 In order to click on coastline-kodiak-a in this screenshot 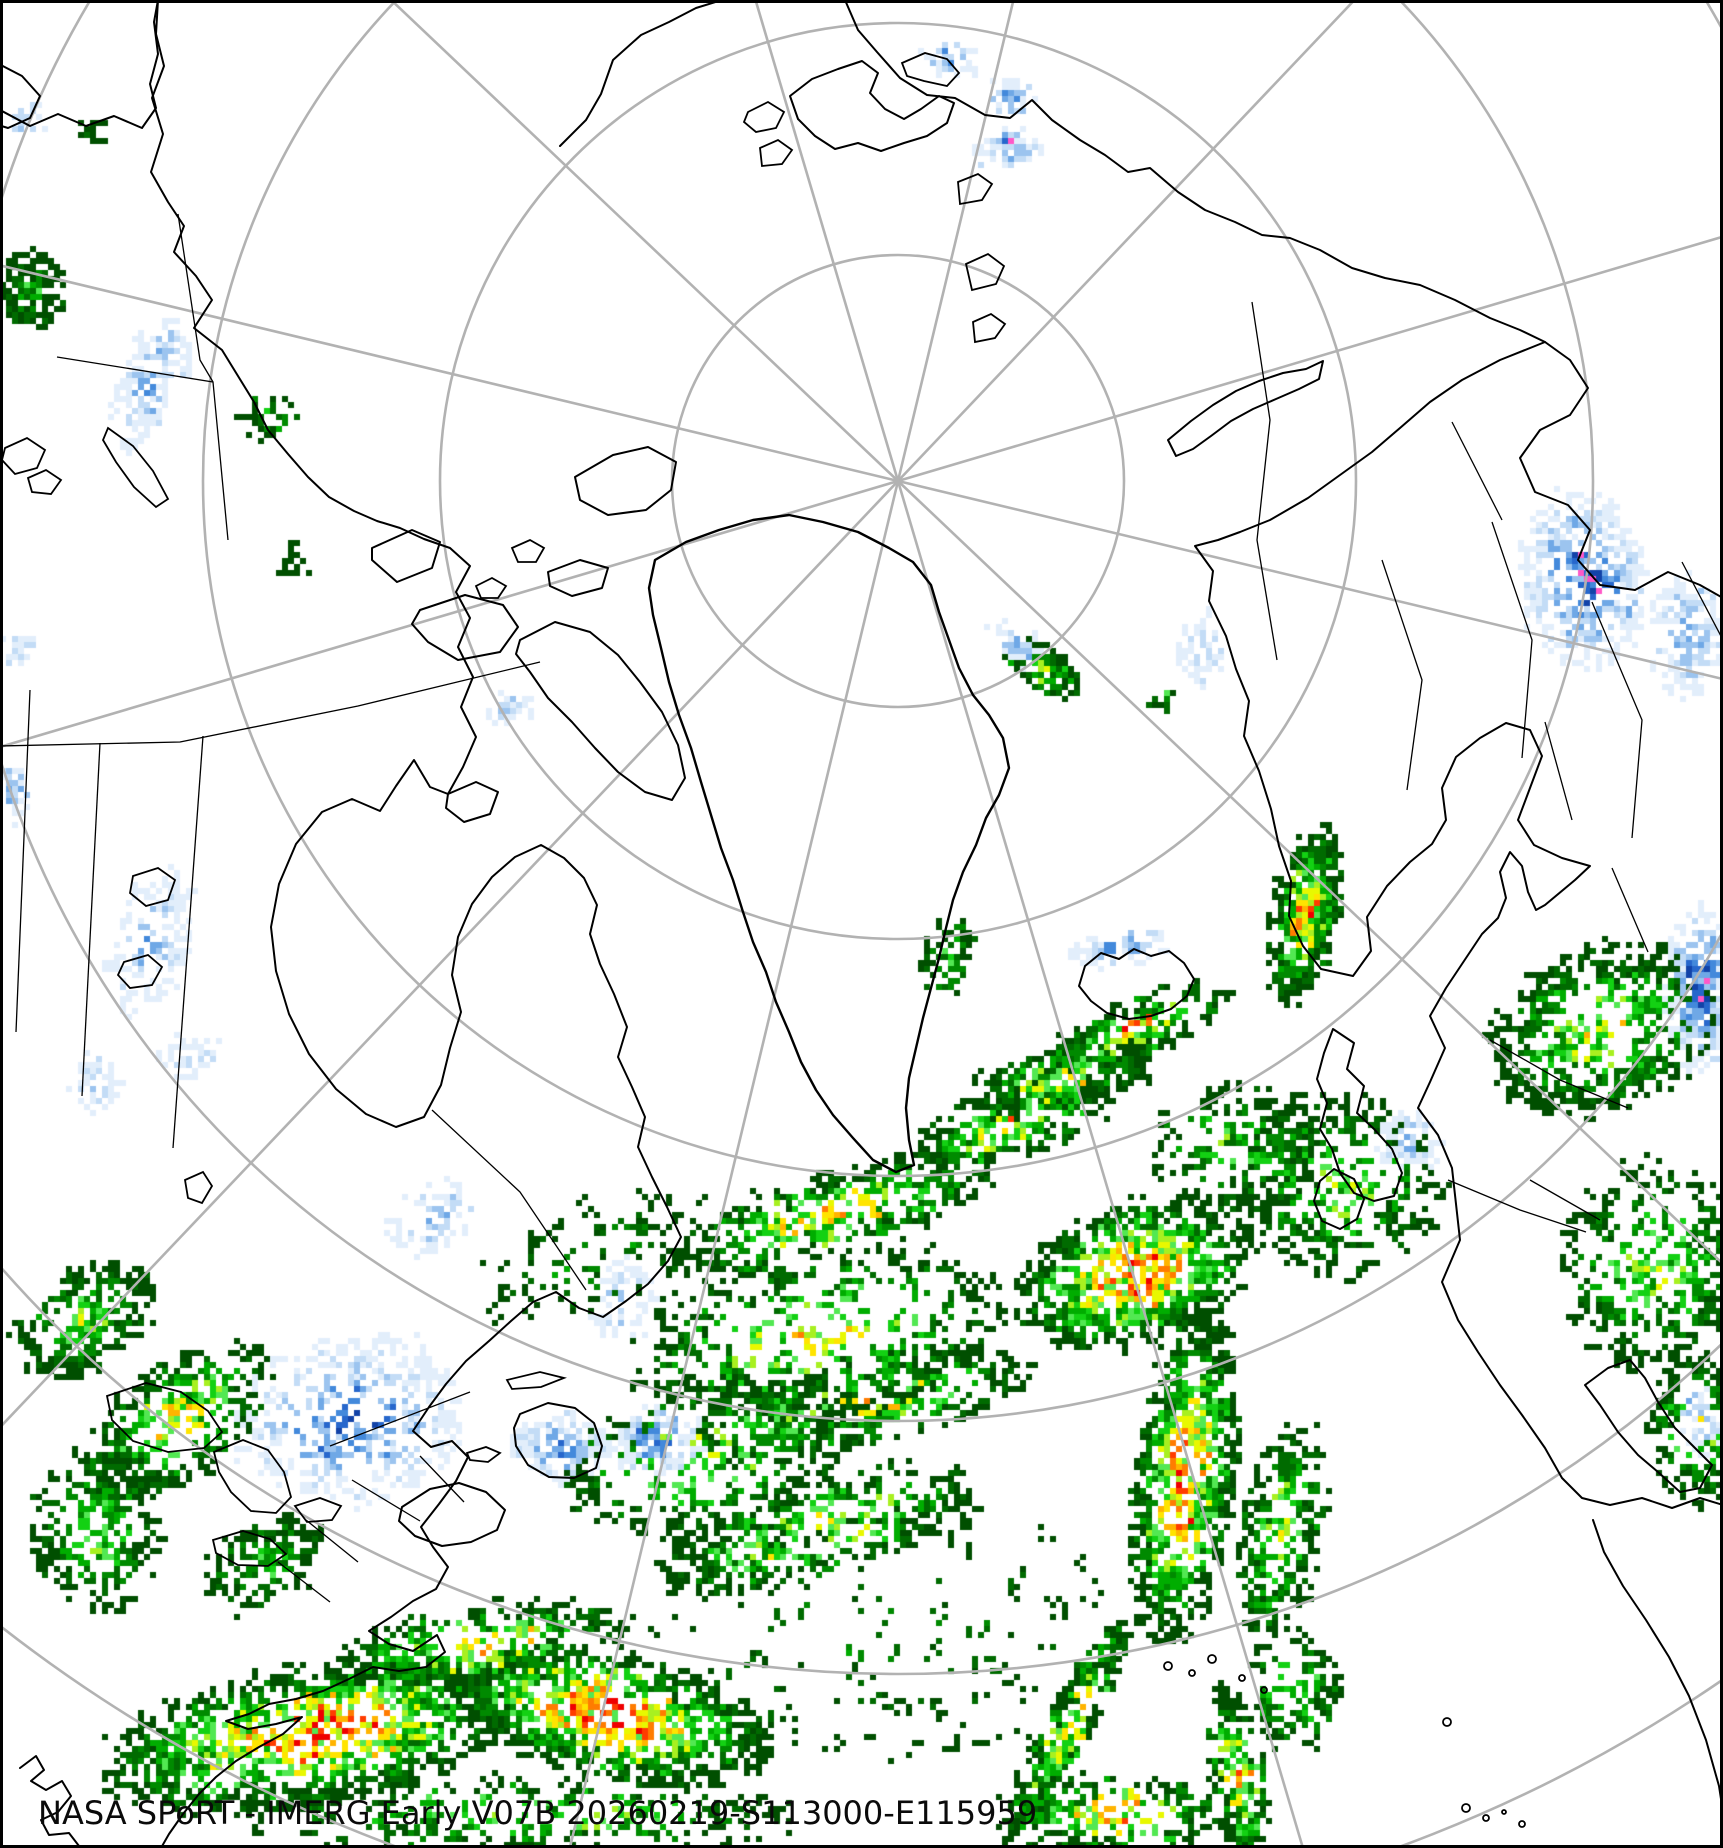, I will do `click(24, 456)`.